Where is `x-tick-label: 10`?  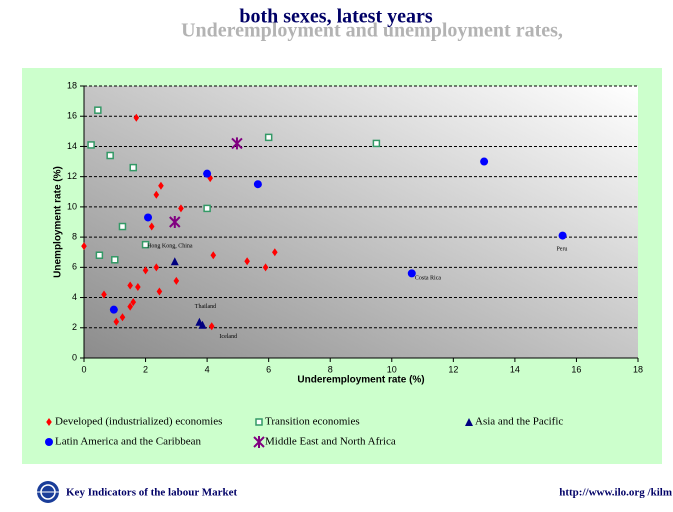
x-tick-label: 10 is located at coordinates (392, 369).